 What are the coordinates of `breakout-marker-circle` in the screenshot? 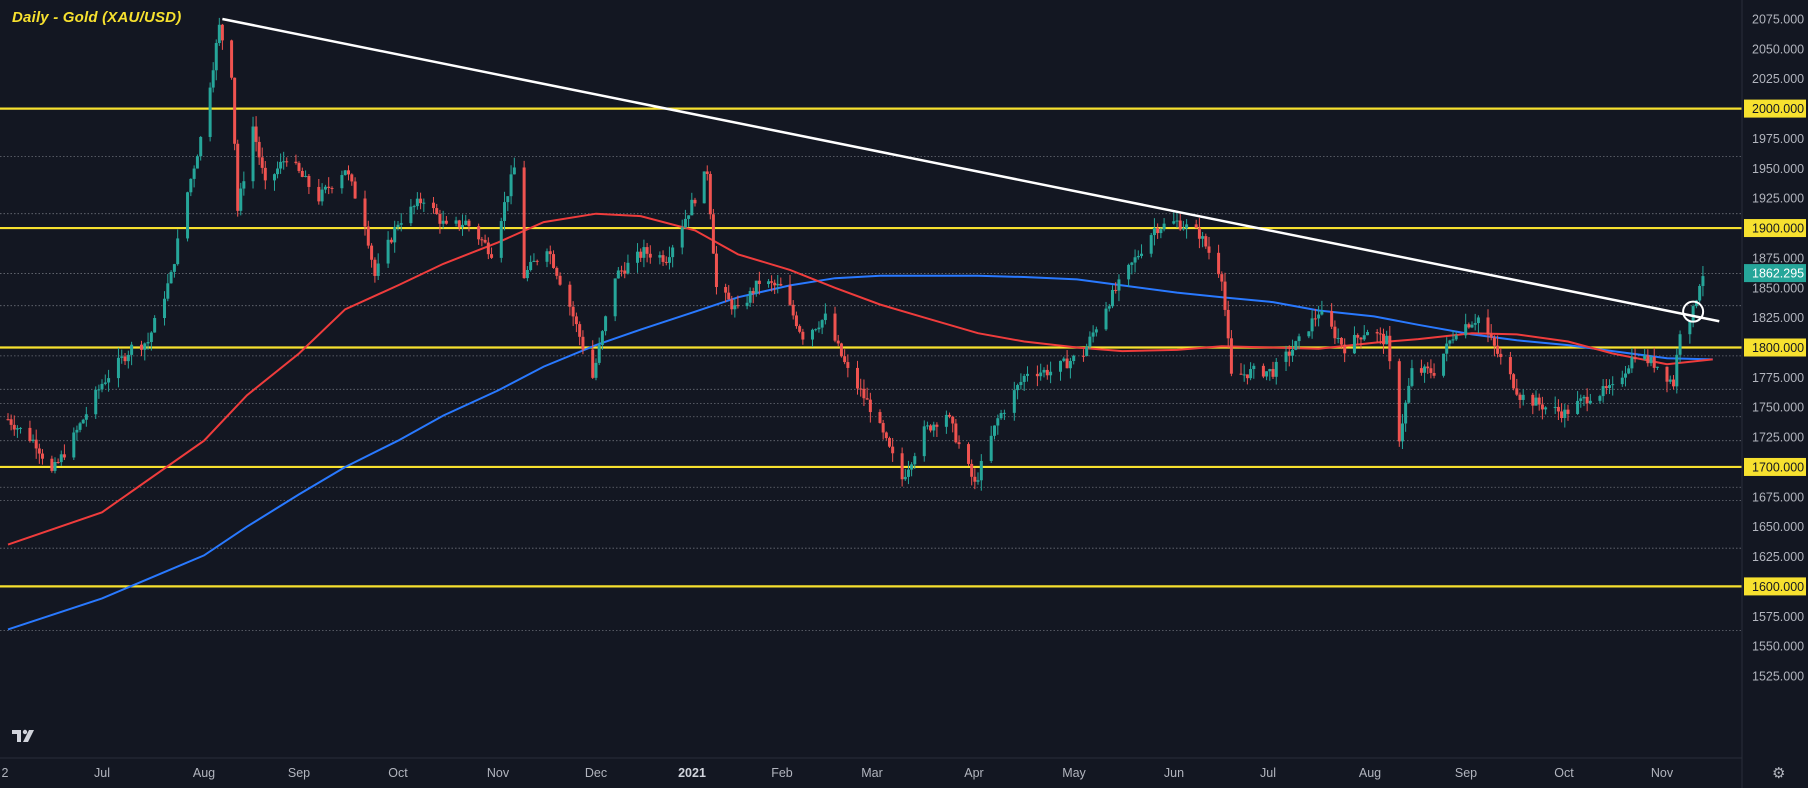 It's located at (1693, 311).